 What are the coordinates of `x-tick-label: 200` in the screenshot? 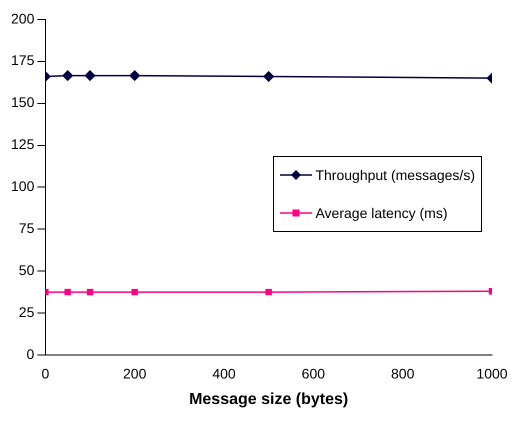 It's located at (135, 373).